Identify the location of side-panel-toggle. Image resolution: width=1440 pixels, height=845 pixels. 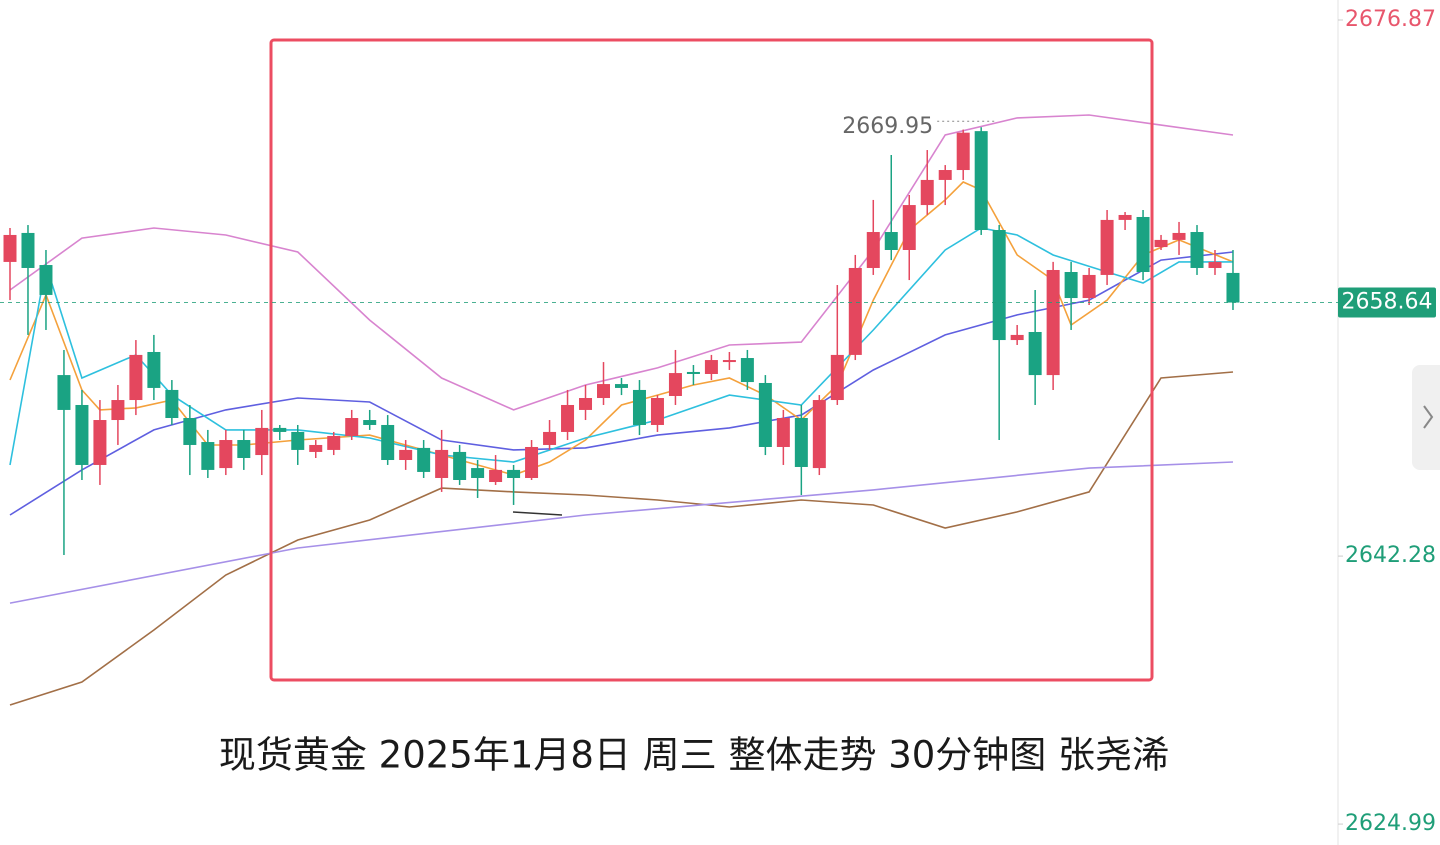
(1426, 417).